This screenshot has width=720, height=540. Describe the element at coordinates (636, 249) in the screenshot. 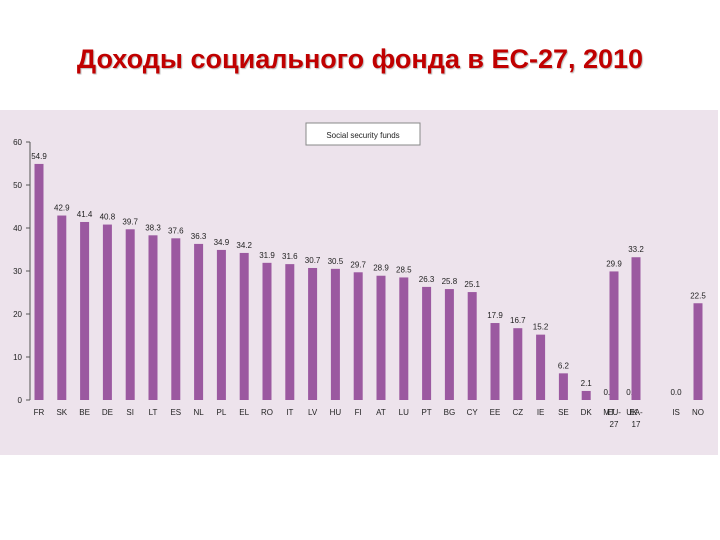

I see `data-label: 33.2` at that location.